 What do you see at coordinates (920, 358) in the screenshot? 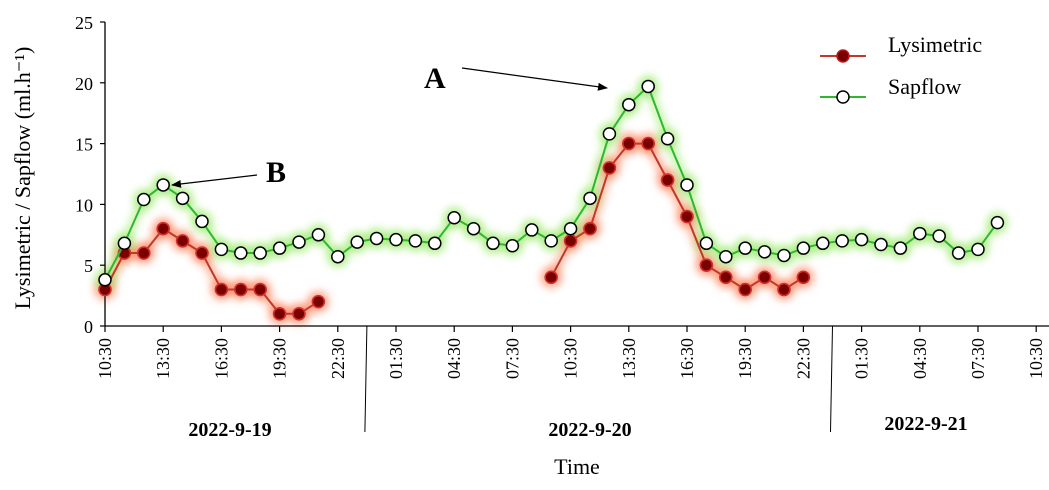
I see `x-tick-label-14: 04:30` at bounding box center [920, 358].